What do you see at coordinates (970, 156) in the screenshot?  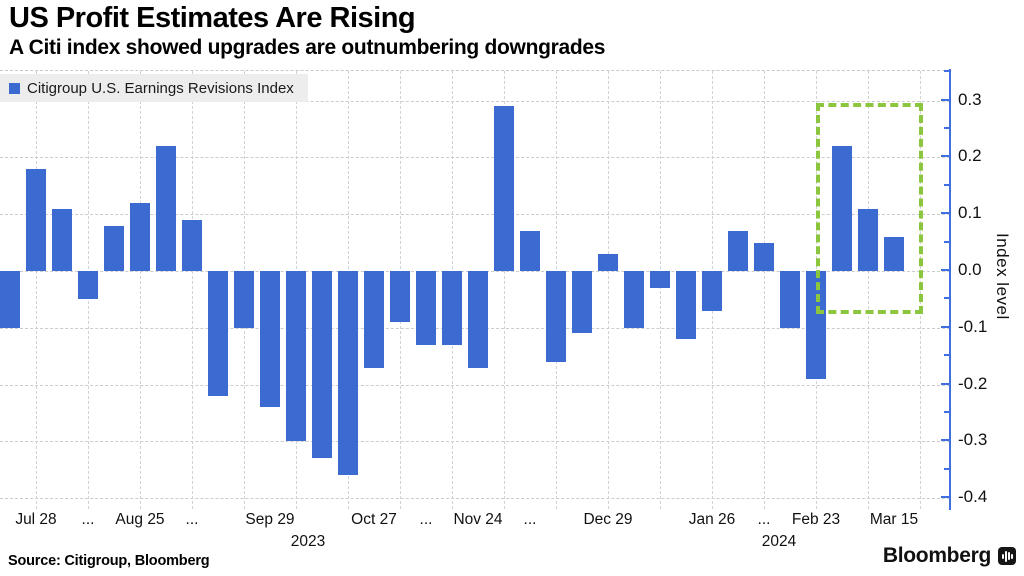 I see `y-axis-tick-label: 0.2` at bounding box center [970, 156].